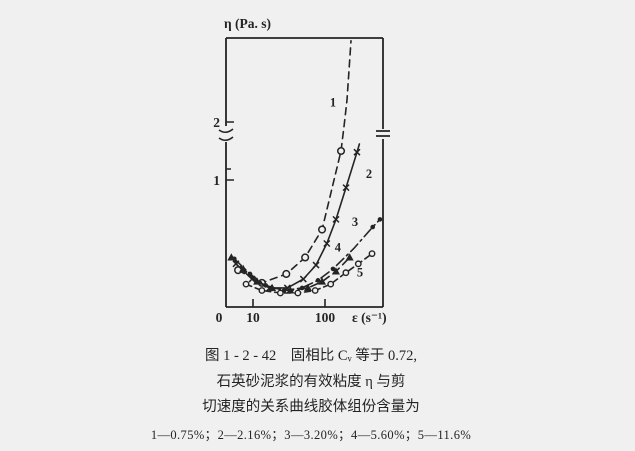 Image resolution: width=635 pixels, height=451 pixels. I want to click on caption-line-1: 图 1 - 2 - 42 固相比 Cᵥ 等于 0.72,, so click(311, 356).